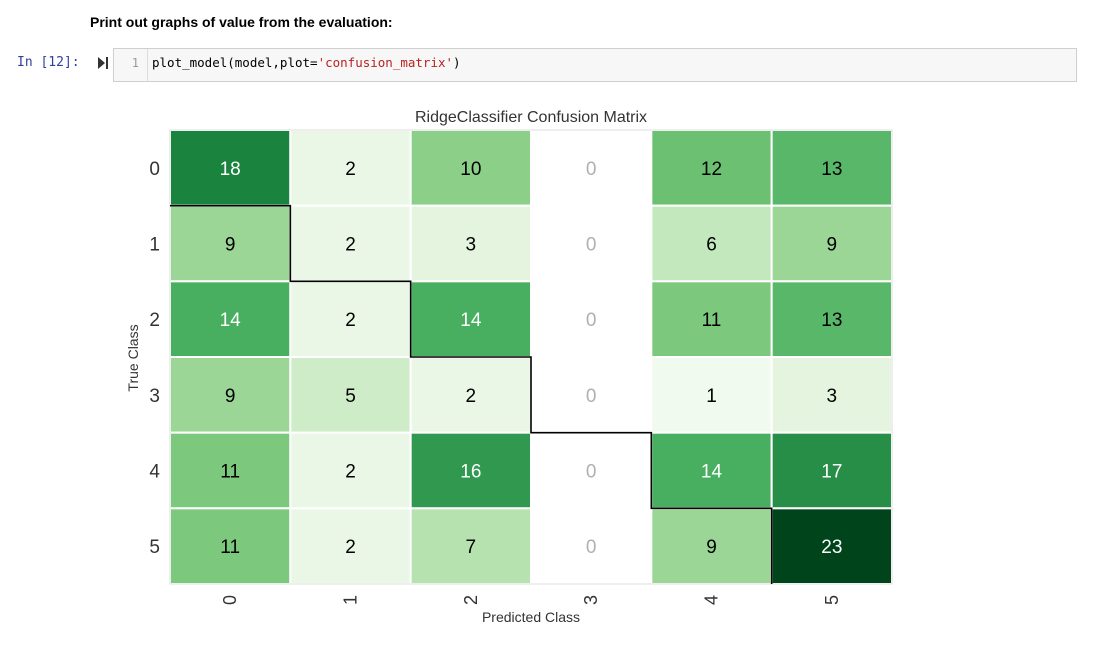 The width and height of the screenshot is (1098, 650). Describe the element at coordinates (230, 600) in the screenshot. I see `x-tick-label: 0` at that location.